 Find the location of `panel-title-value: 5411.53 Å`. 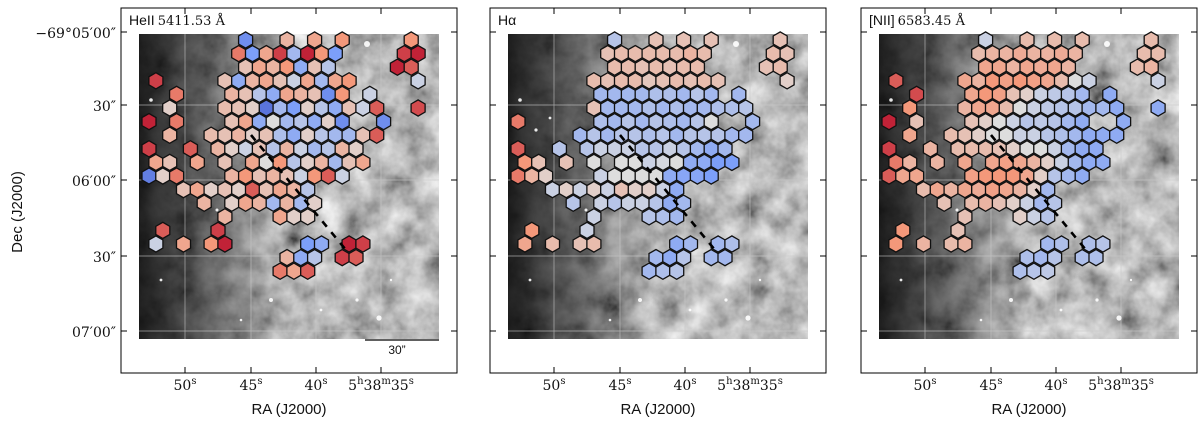

panel-title-value: 5411.53 Å is located at coordinates (192, 21).